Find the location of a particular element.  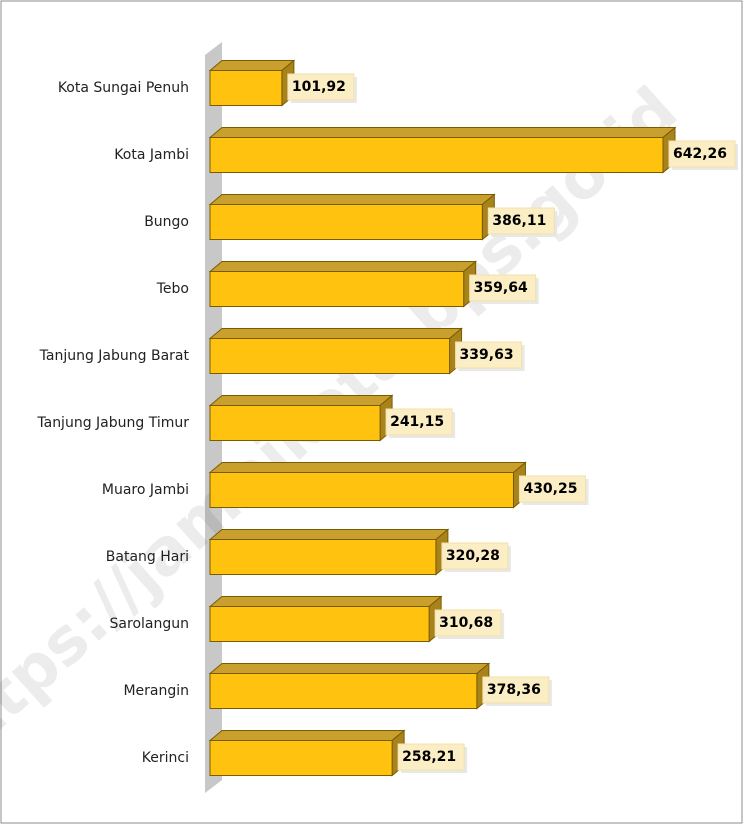

value-label: 241,15 is located at coordinates (417, 422).